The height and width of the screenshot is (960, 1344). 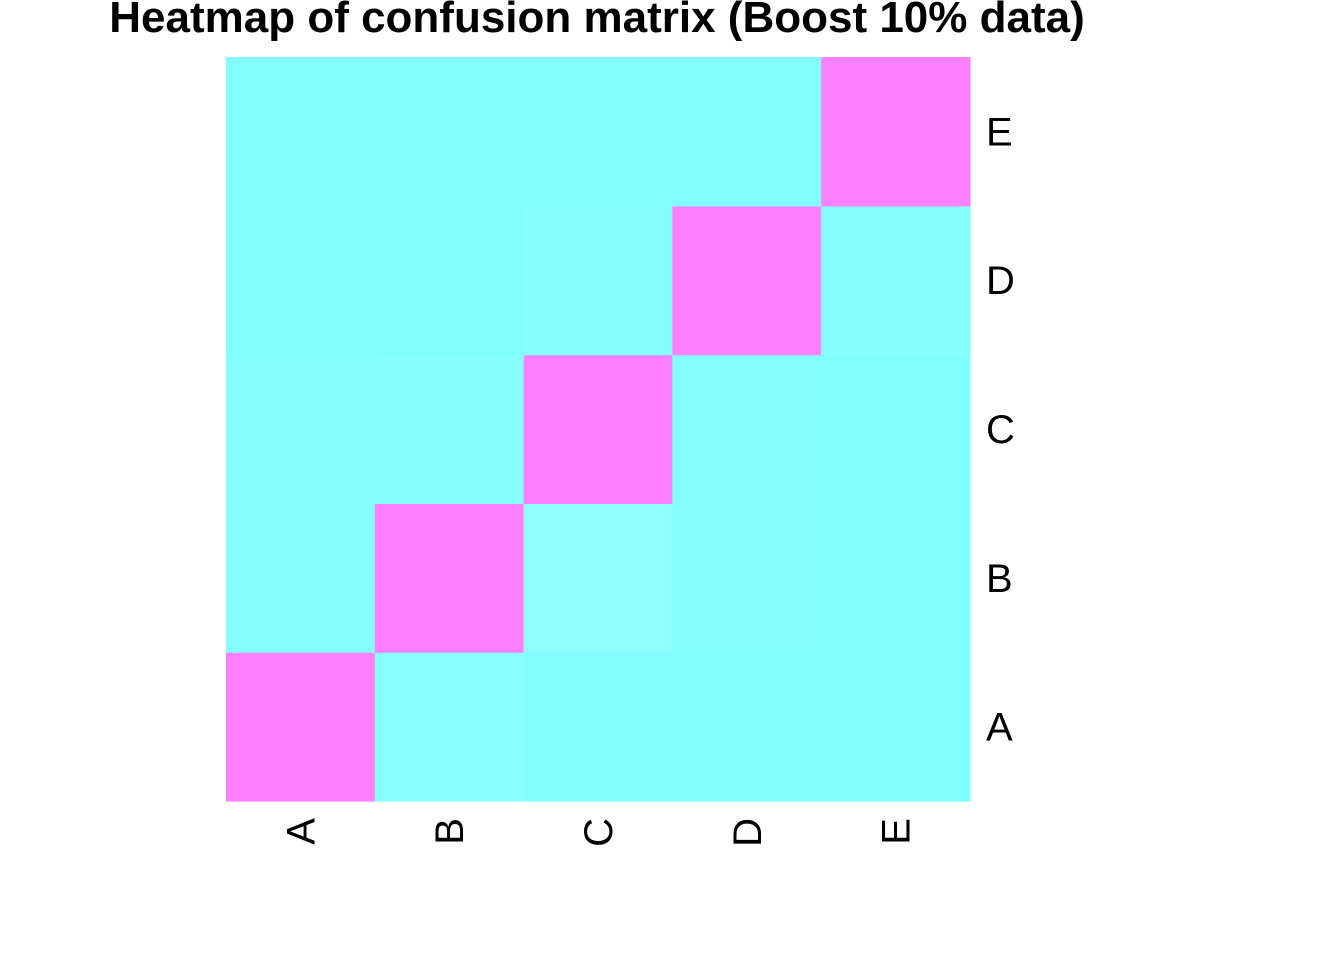 I want to click on y-tick-label-D: D, so click(x=1000, y=281).